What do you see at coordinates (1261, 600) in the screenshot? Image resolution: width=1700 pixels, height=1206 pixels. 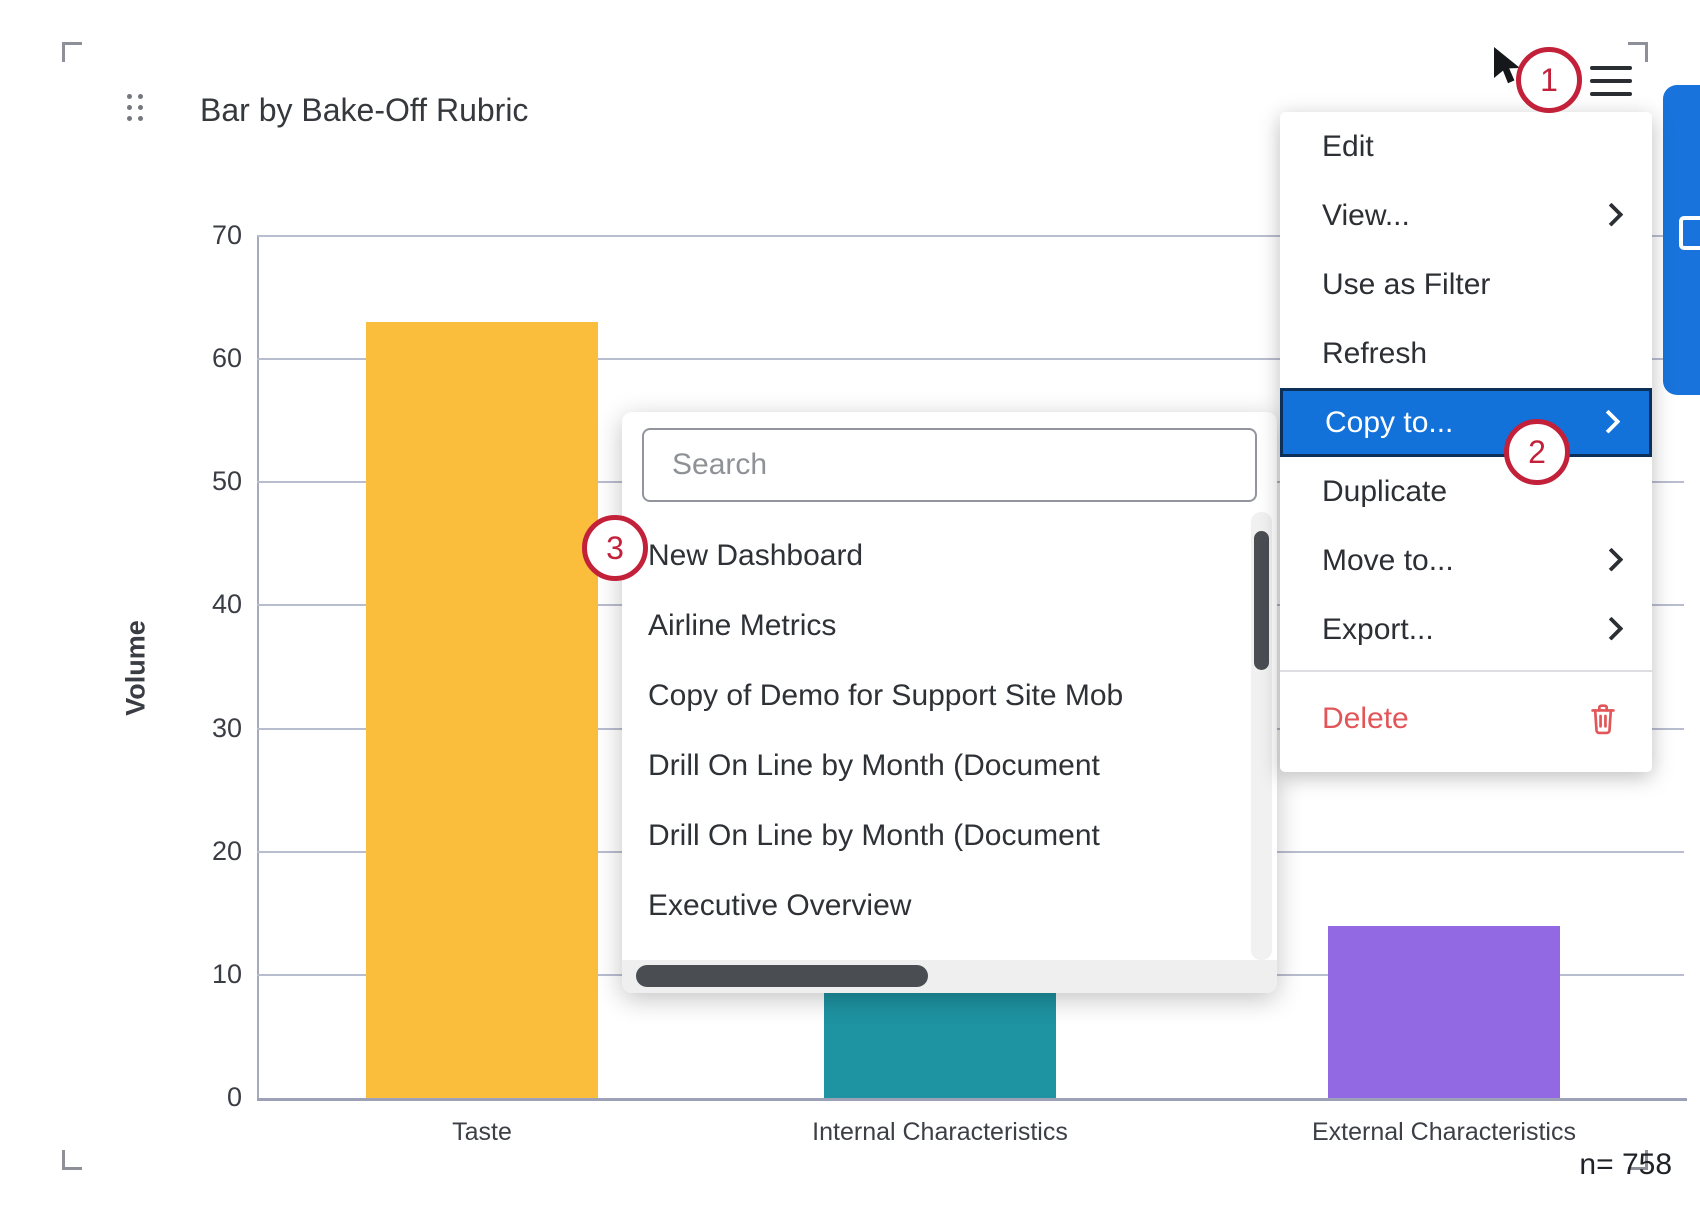 I see `vertical-scrollbar-thumb` at bounding box center [1261, 600].